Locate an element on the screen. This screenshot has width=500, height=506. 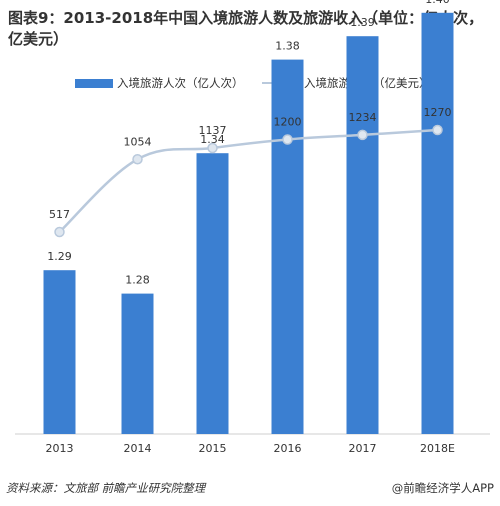
x-tick-2018E: 2018E is located at coordinates (437, 448).